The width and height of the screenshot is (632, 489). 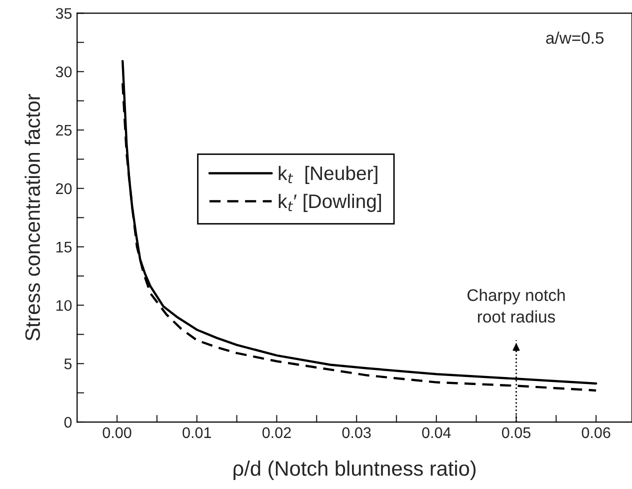 I want to click on ref-line-label: Charpy notch root radius, so click(x=516, y=305).